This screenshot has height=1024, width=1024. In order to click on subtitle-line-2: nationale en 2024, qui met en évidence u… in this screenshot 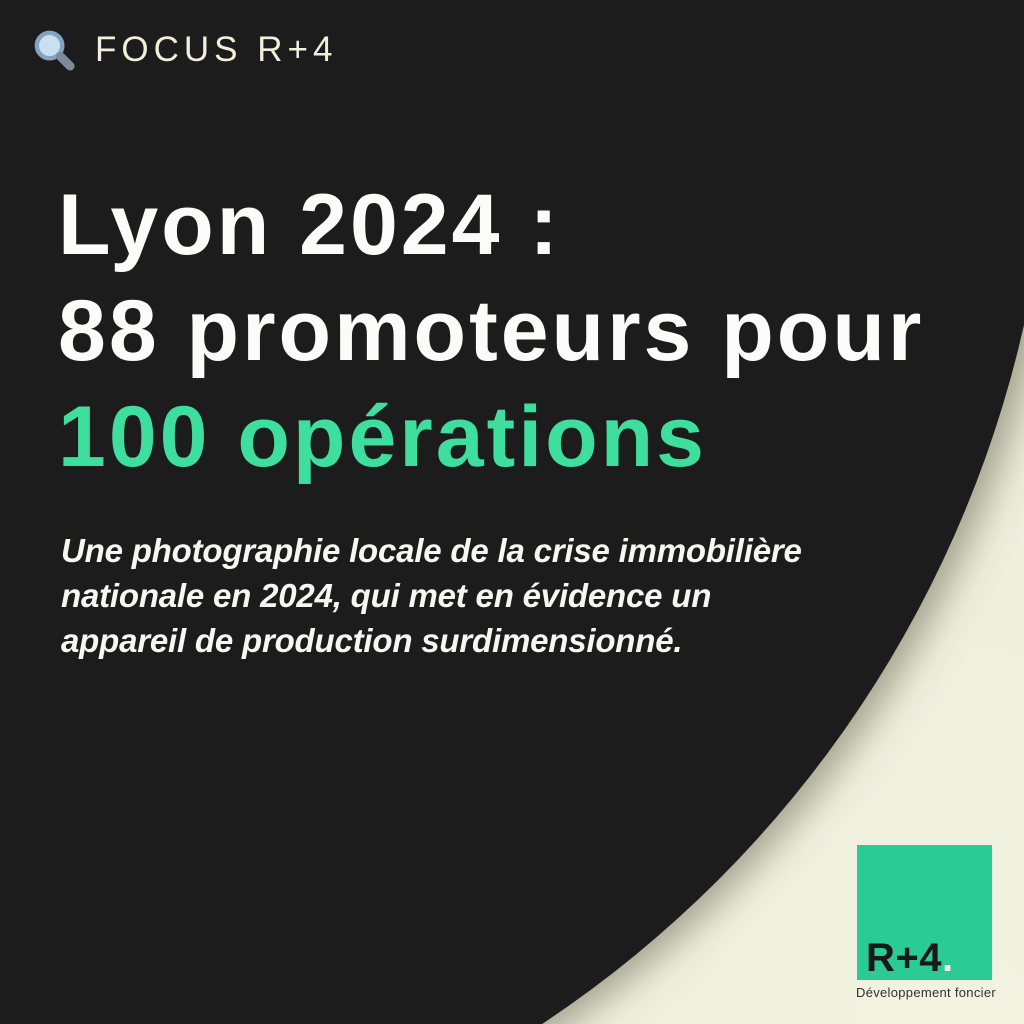, I will do `click(386, 595)`.